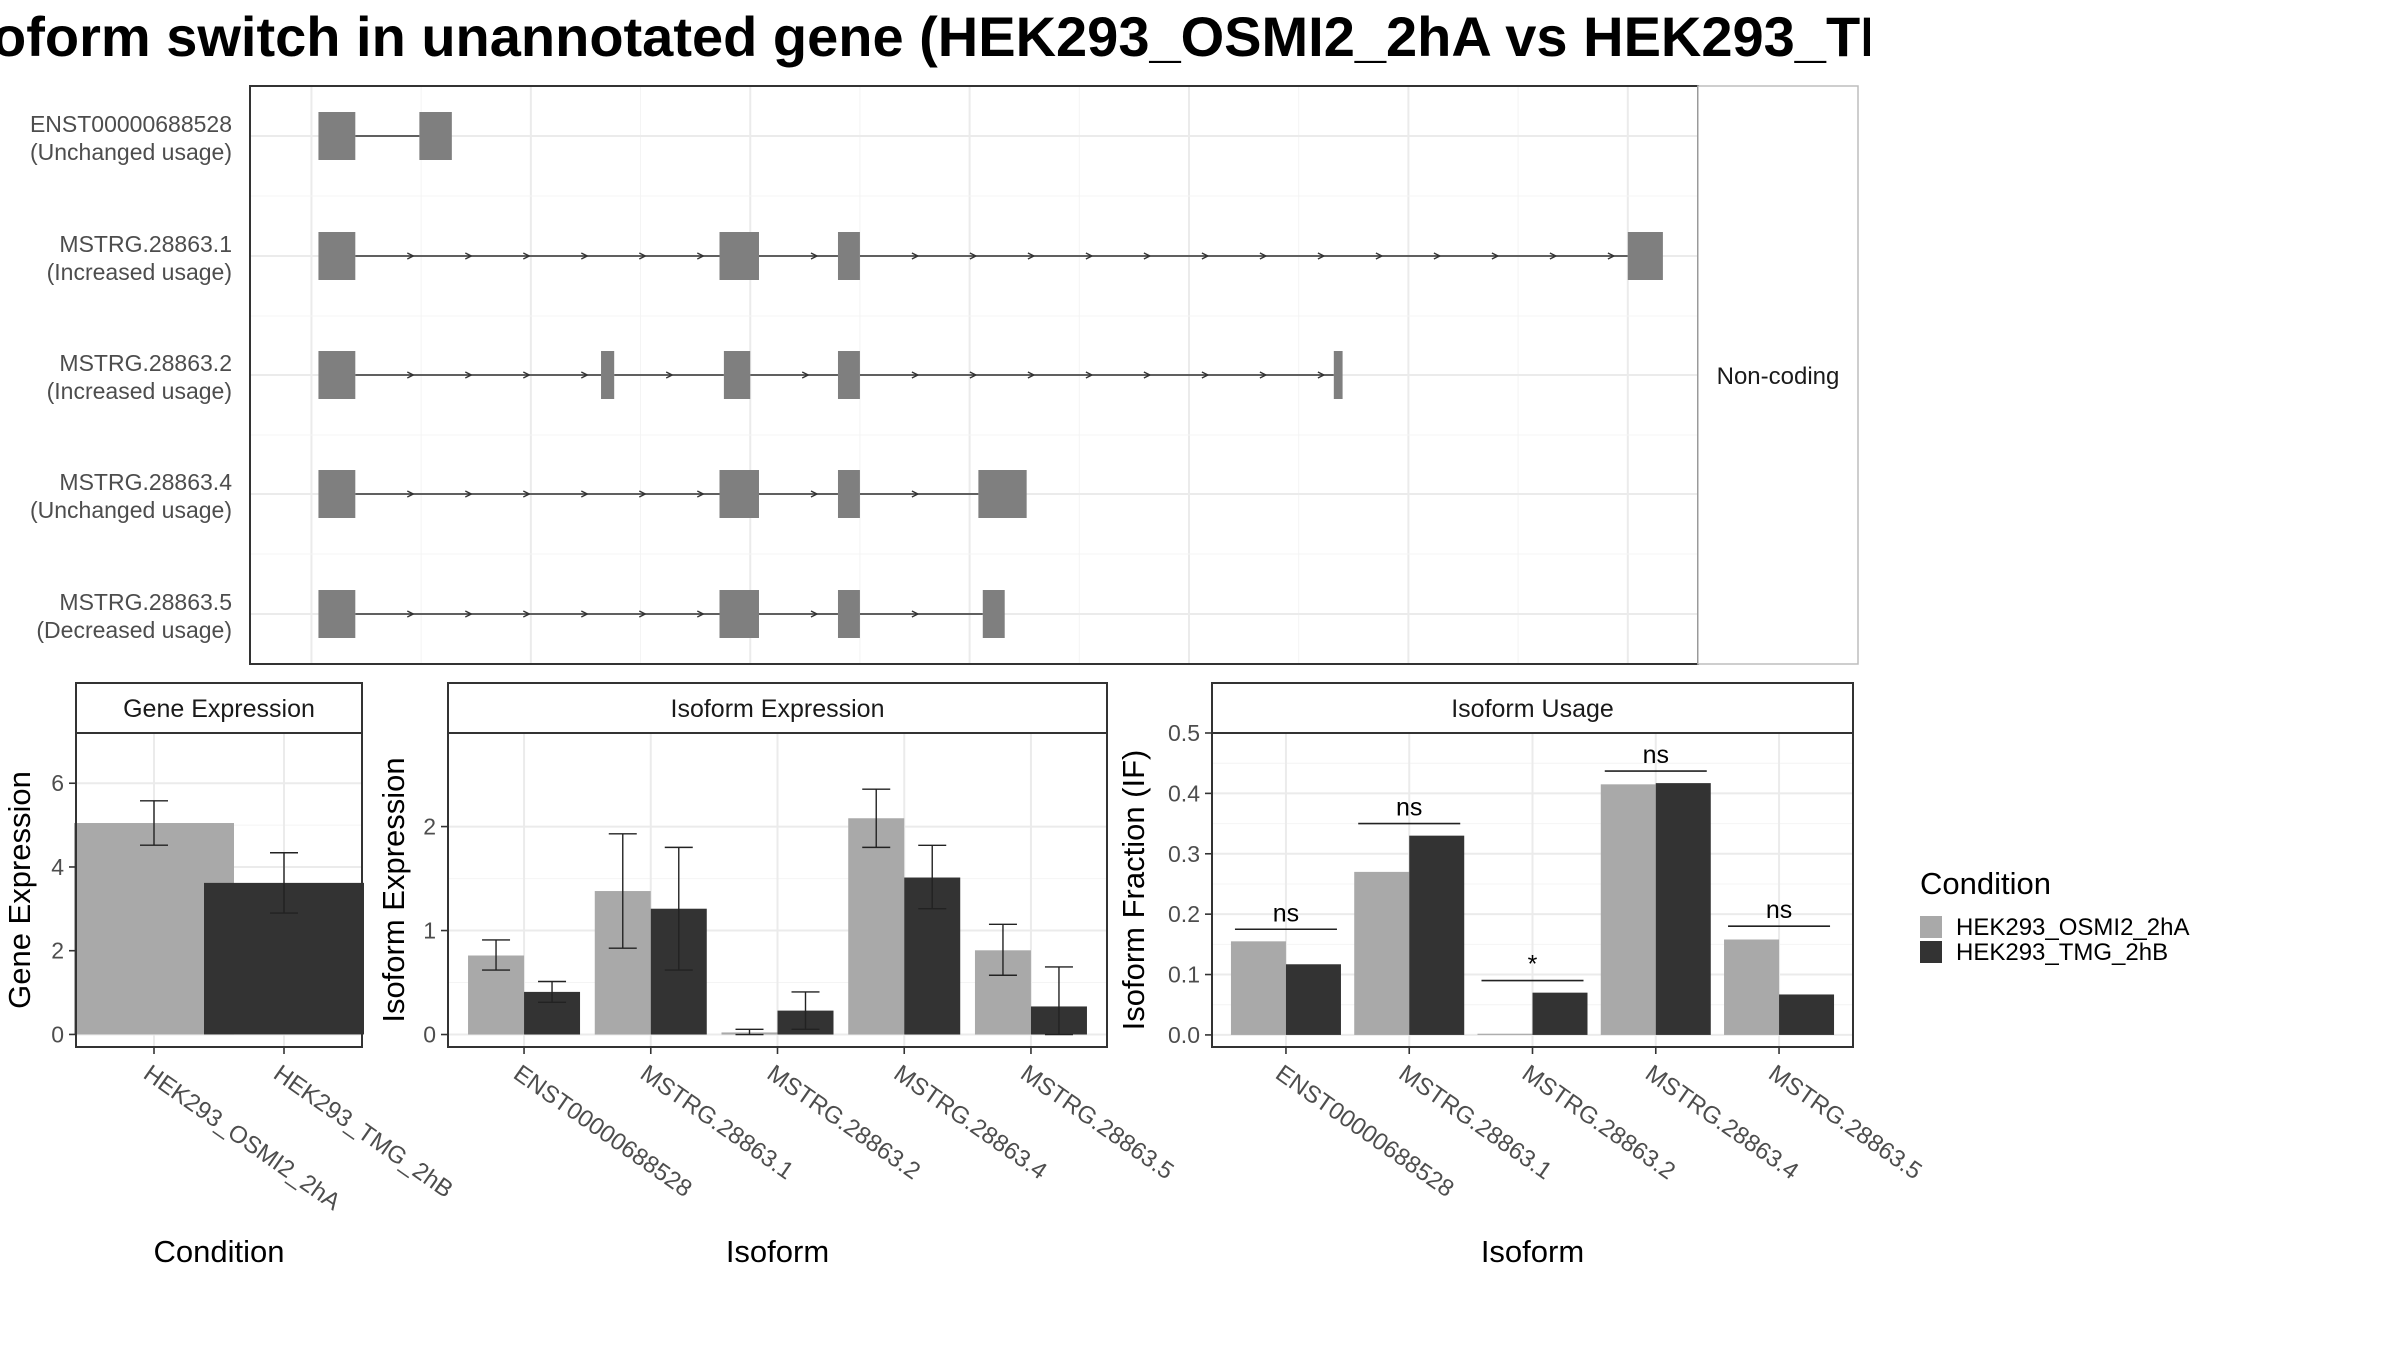 Image resolution: width=2400 pixels, height=1350 pixels. What do you see at coordinates (1184, 914) in the screenshot?
I see `y-tick-label: 0.2` at bounding box center [1184, 914].